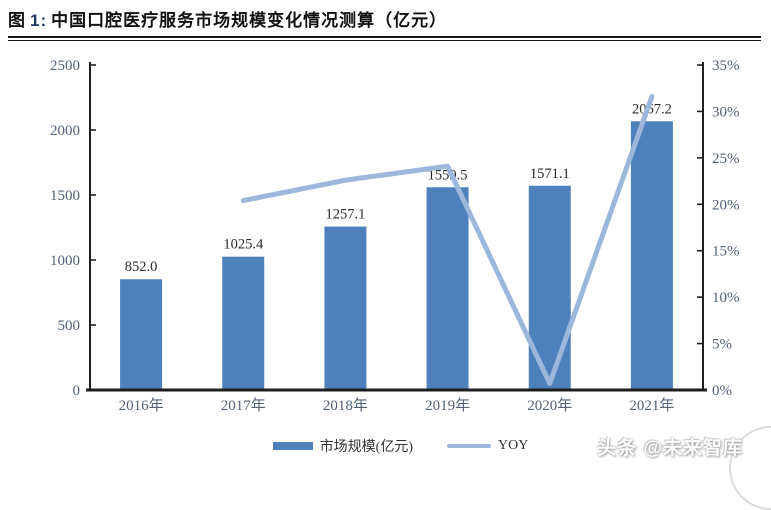 This screenshot has height=510, width=771. Describe the element at coordinates (447, 405) in the screenshot. I see `x-axis-category-label: 2019年` at that location.